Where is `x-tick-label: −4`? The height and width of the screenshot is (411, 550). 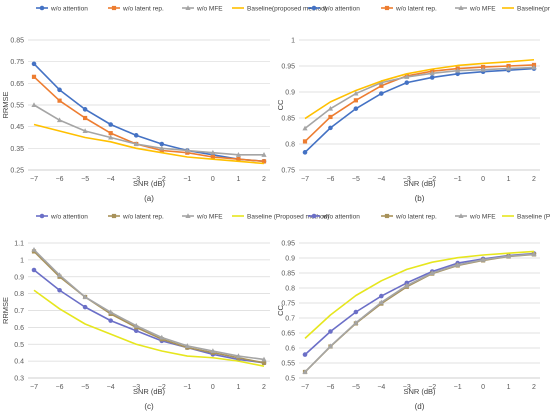
x-tick-label: −4 is located at coordinates (381, 179).